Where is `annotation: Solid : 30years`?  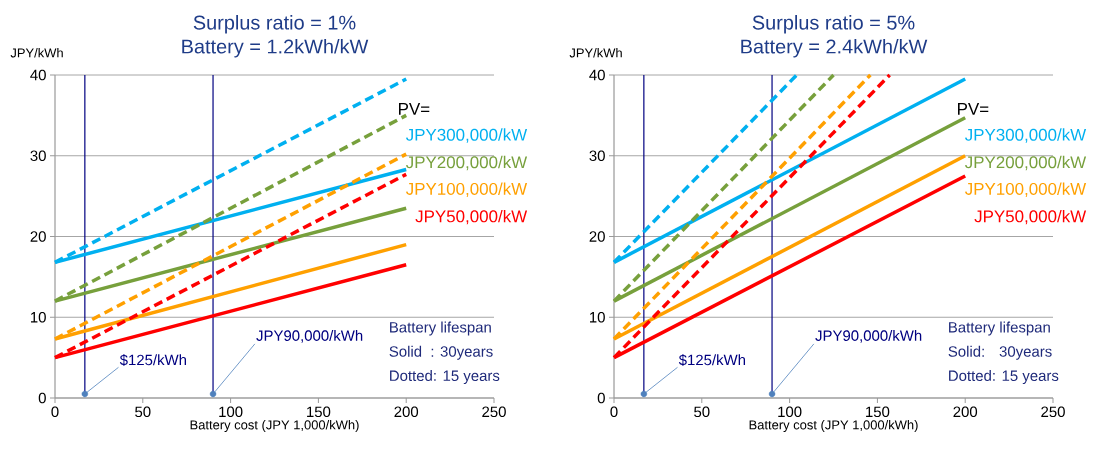 annotation: Solid : 30years is located at coordinates (441, 352).